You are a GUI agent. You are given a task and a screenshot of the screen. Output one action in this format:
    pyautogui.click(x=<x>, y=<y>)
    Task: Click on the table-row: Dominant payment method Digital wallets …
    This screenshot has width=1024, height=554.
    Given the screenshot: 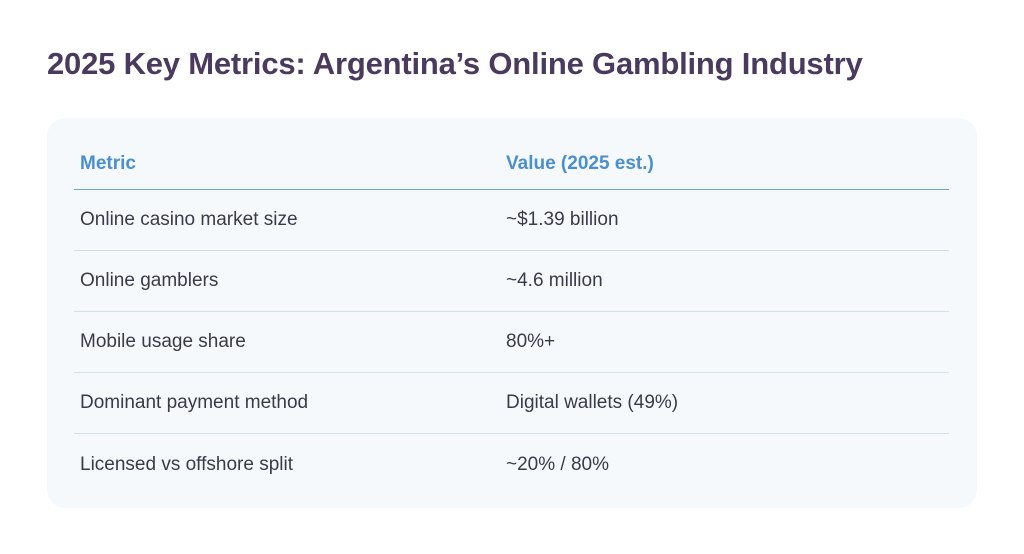 What is the action you would take?
    pyautogui.click(x=511, y=403)
    